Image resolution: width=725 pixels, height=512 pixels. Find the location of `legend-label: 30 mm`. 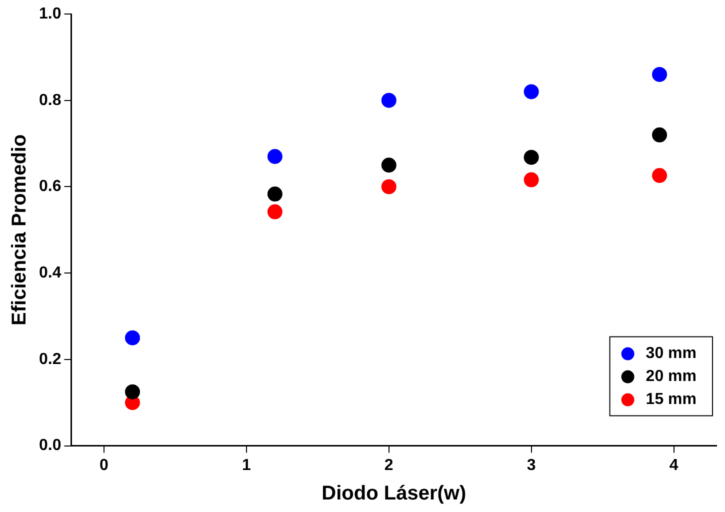

legend-label: 30 mm is located at coordinates (671, 353).